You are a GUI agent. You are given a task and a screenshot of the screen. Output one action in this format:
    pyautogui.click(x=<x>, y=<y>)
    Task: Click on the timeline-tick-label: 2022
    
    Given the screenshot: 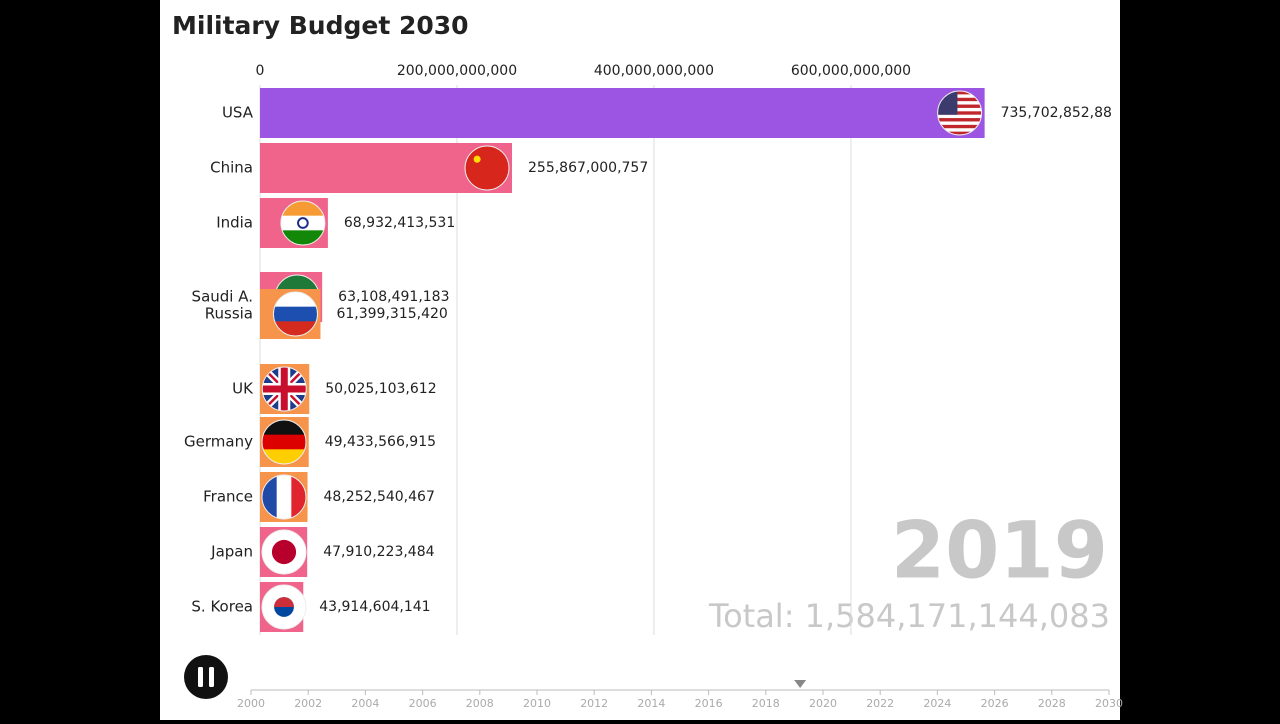 What is the action you would take?
    pyautogui.click(x=880, y=703)
    